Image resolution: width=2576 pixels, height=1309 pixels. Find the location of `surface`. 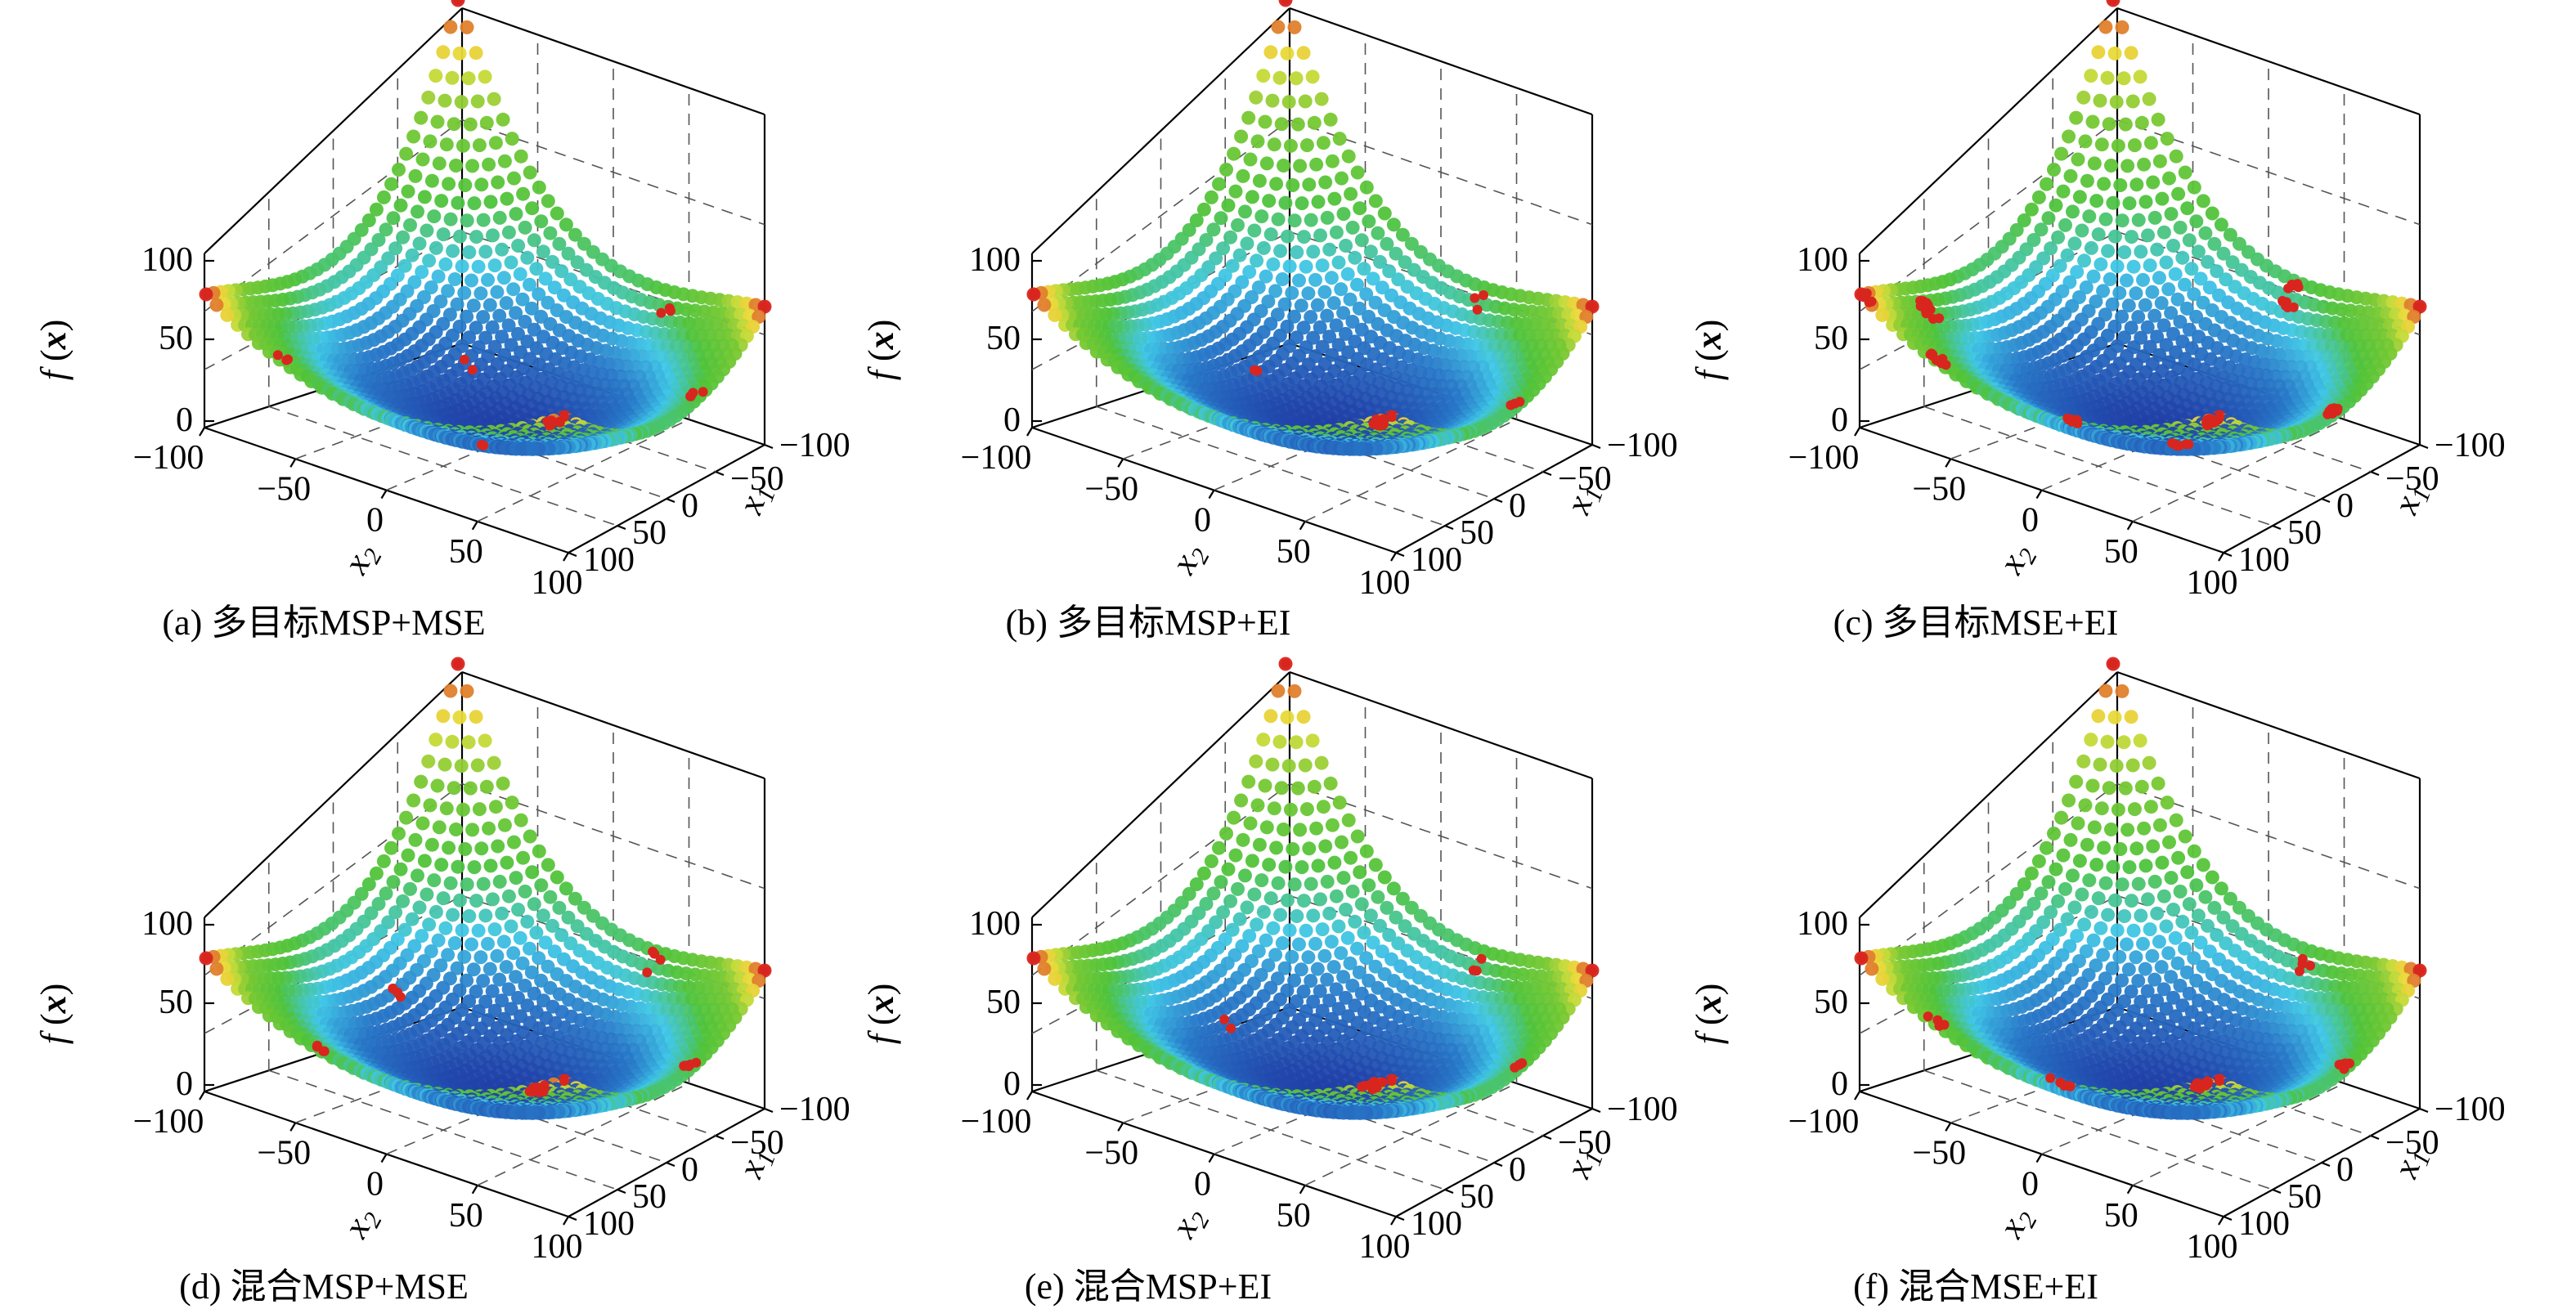

surface is located at coordinates (485, 228).